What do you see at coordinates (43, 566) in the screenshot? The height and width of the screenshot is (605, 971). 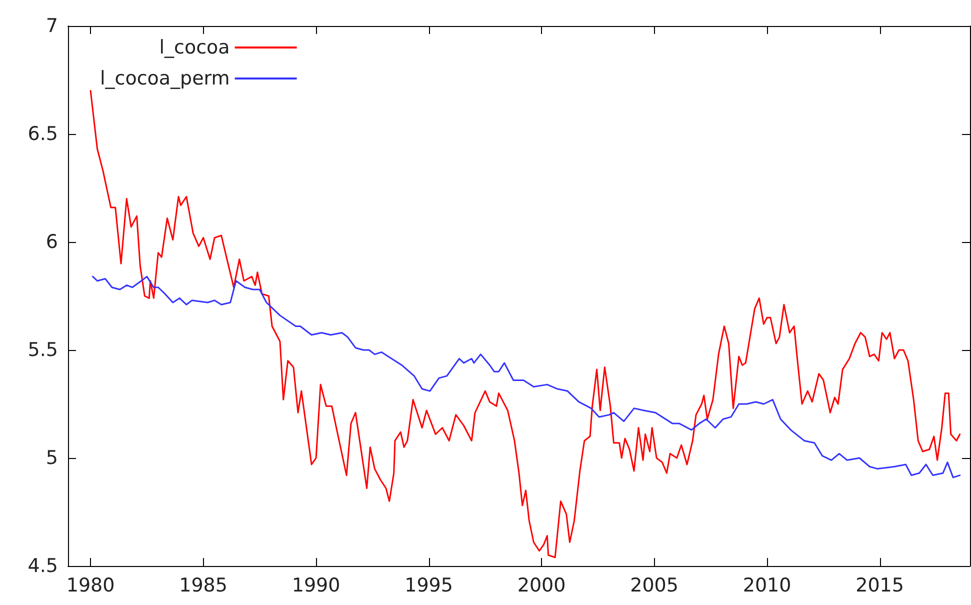 I see `y-tick-label: 4.5` at bounding box center [43, 566].